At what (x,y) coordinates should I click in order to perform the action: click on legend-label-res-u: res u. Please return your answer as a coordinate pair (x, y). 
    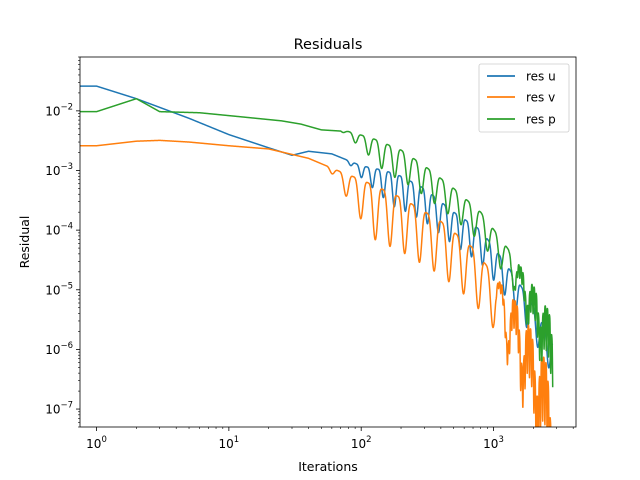
    Looking at the image, I should click on (541, 77).